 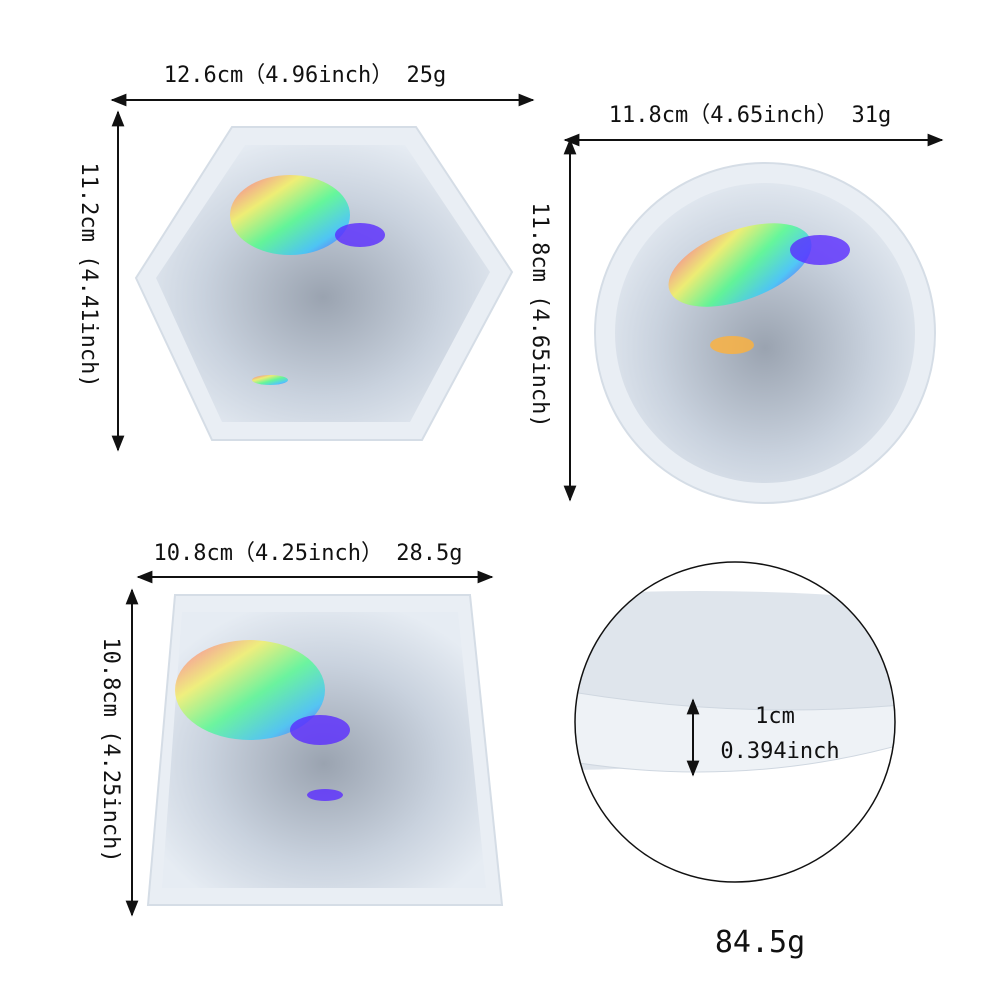 I want to click on round-mold, so click(x=765, y=333).